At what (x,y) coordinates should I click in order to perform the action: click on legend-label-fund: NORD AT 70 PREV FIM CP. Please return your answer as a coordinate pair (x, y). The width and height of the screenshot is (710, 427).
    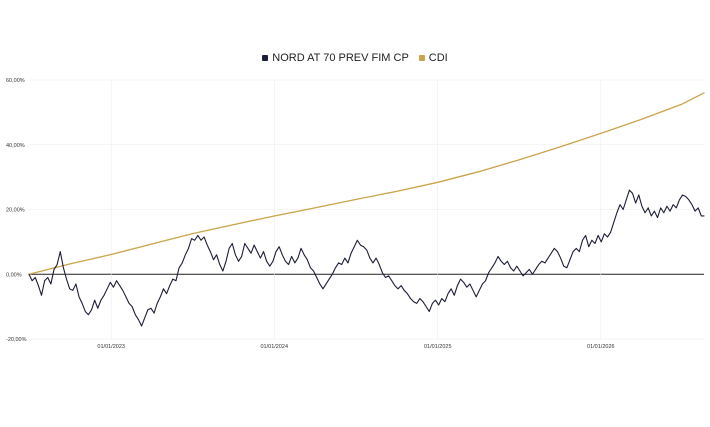
    Looking at the image, I should click on (340, 58).